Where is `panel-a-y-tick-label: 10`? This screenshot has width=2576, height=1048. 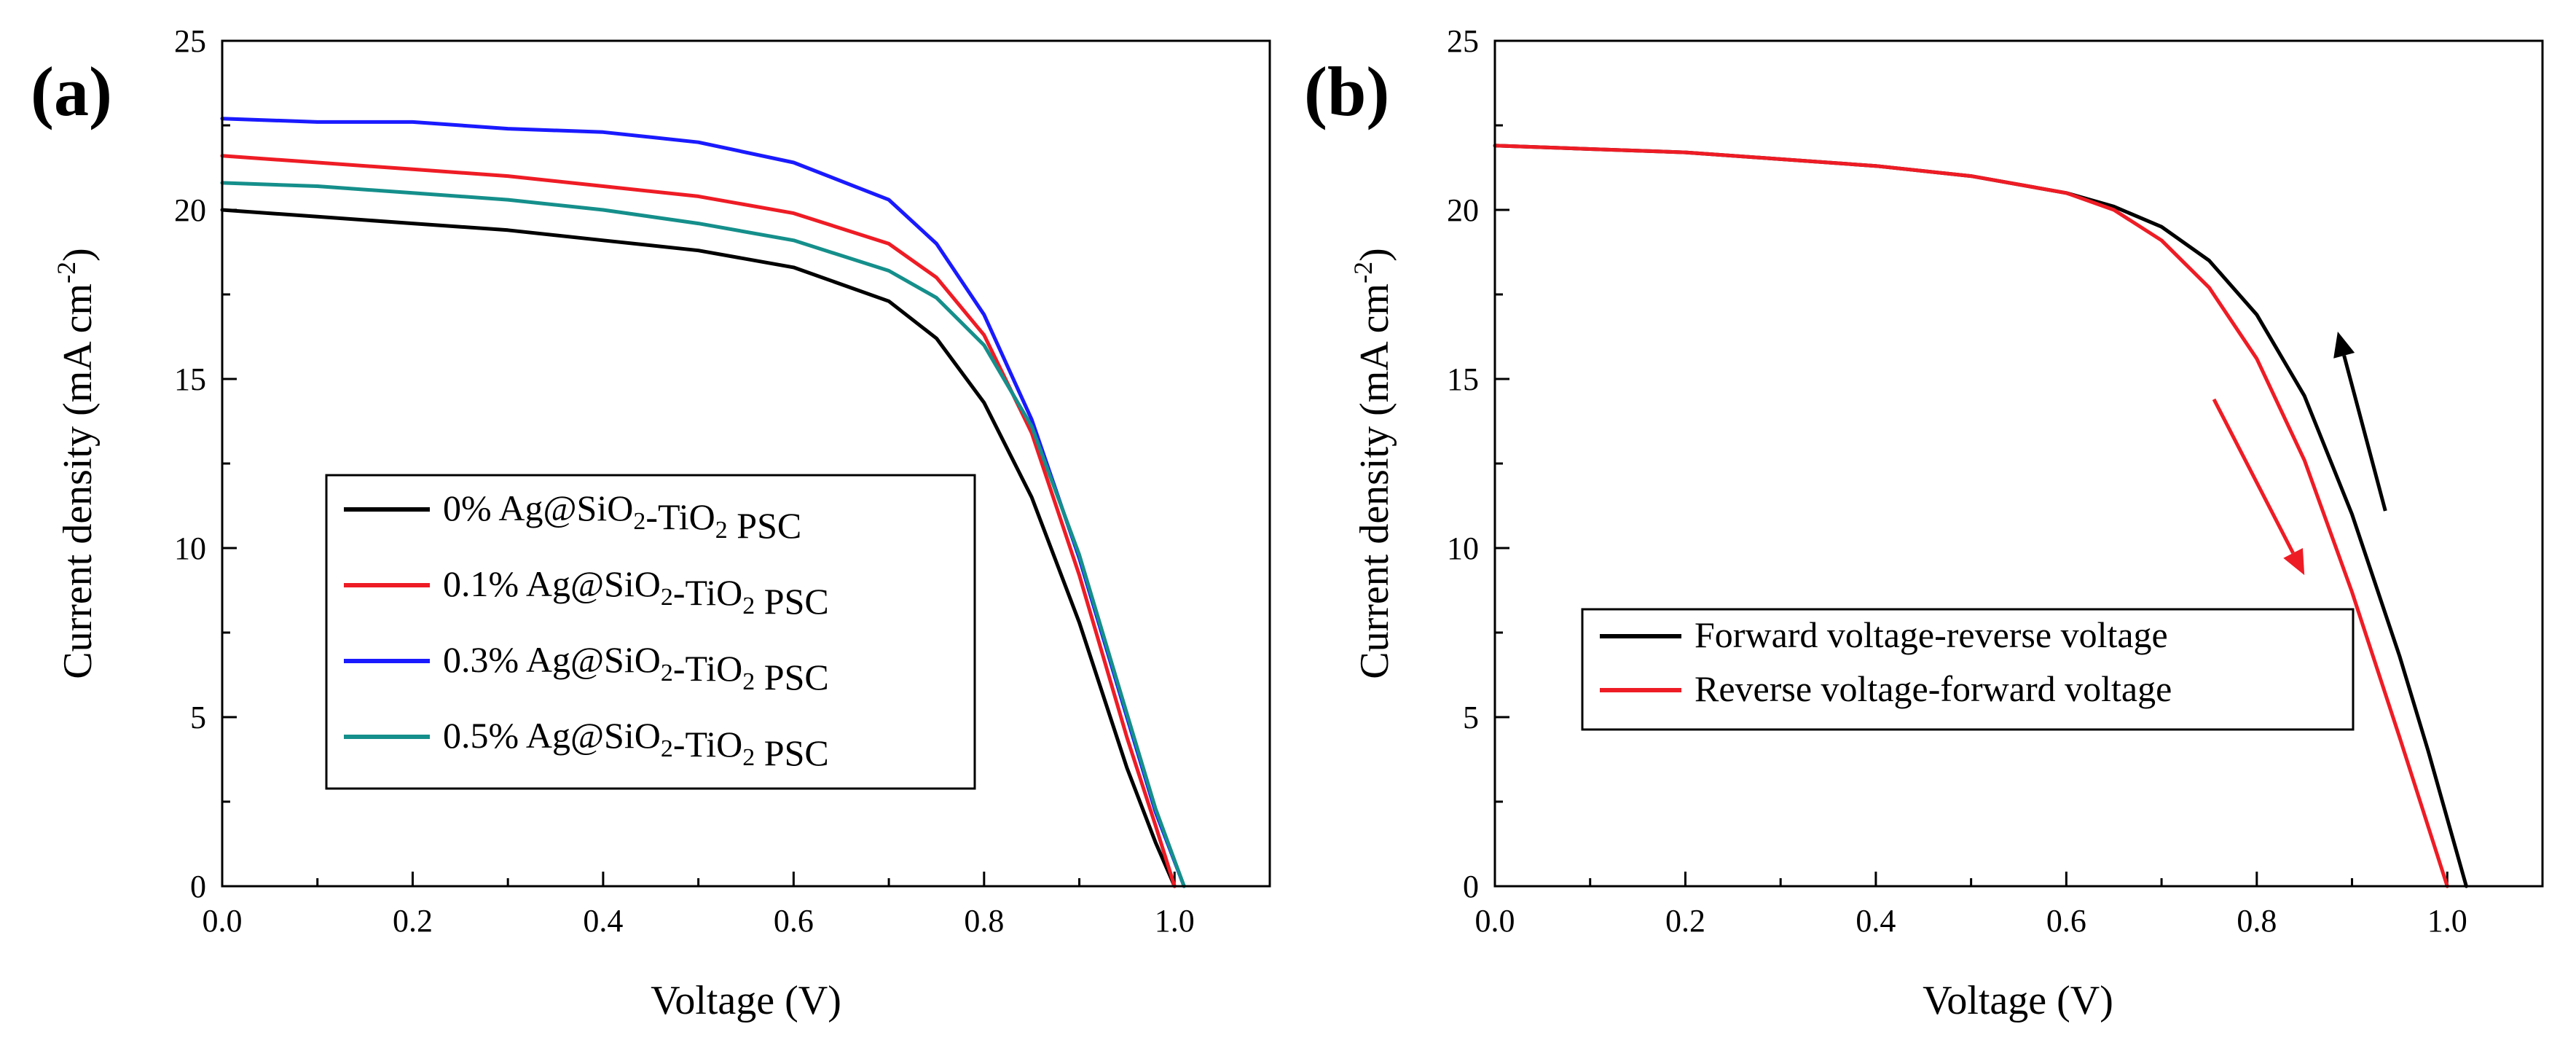
panel-a-y-tick-label: 10 is located at coordinates (190, 548).